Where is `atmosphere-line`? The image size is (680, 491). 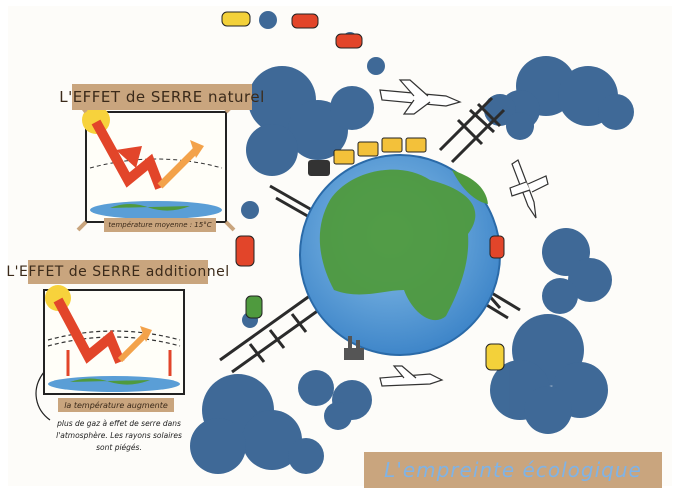
atmosphere-line is located at coordinates (156, 163).